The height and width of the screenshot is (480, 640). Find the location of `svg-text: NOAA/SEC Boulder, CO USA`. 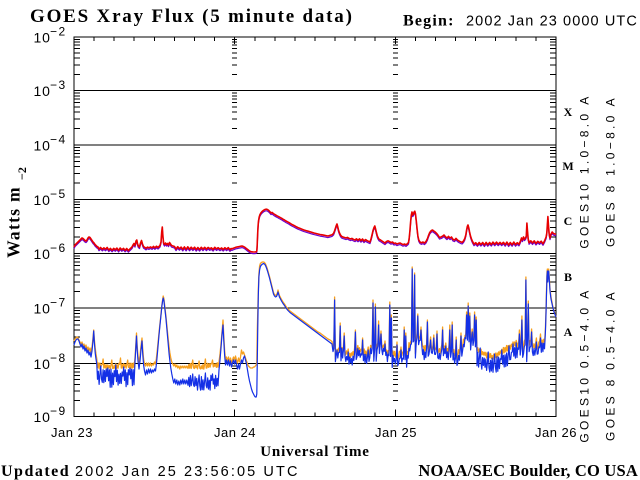

svg-text: NOAA/SEC Boulder, CO USA is located at coordinates (528, 470).